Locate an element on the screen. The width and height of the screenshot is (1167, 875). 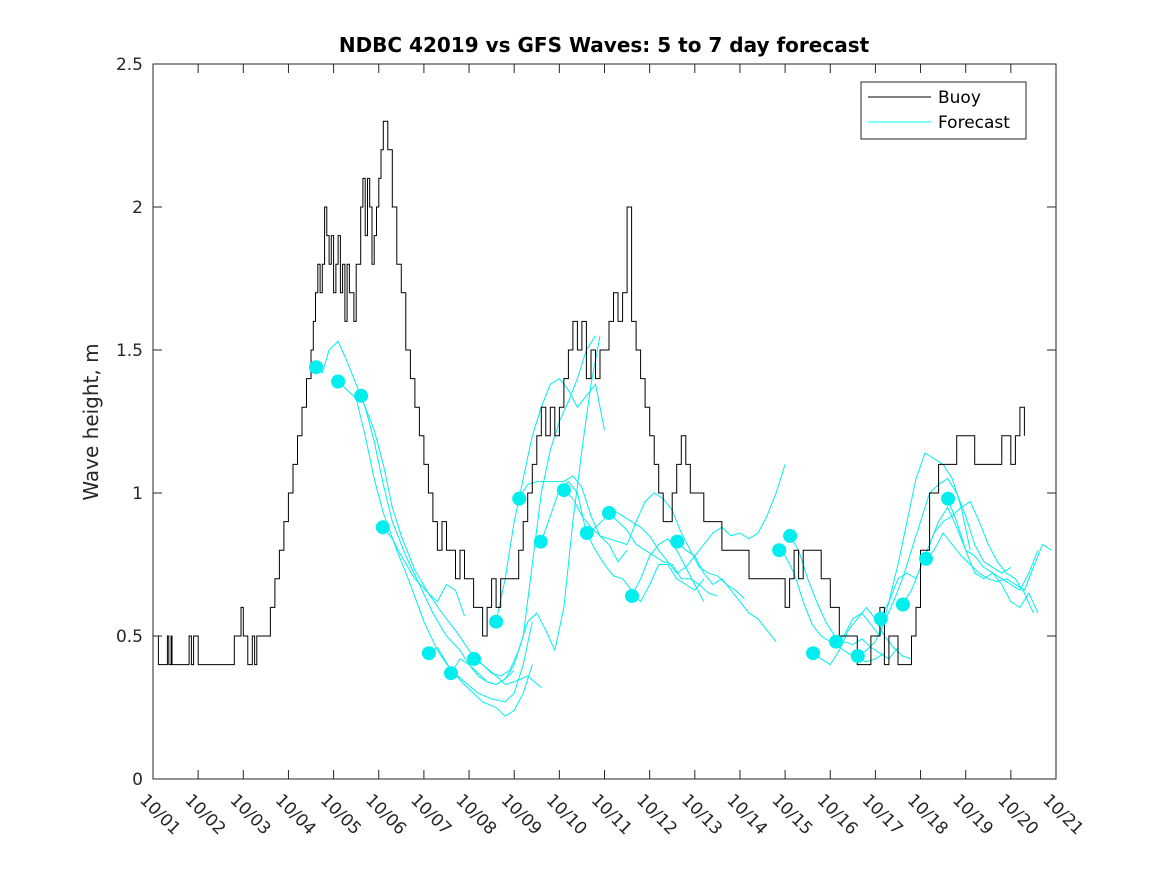
y-tick-label: 2.5 is located at coordinates (129, 65).